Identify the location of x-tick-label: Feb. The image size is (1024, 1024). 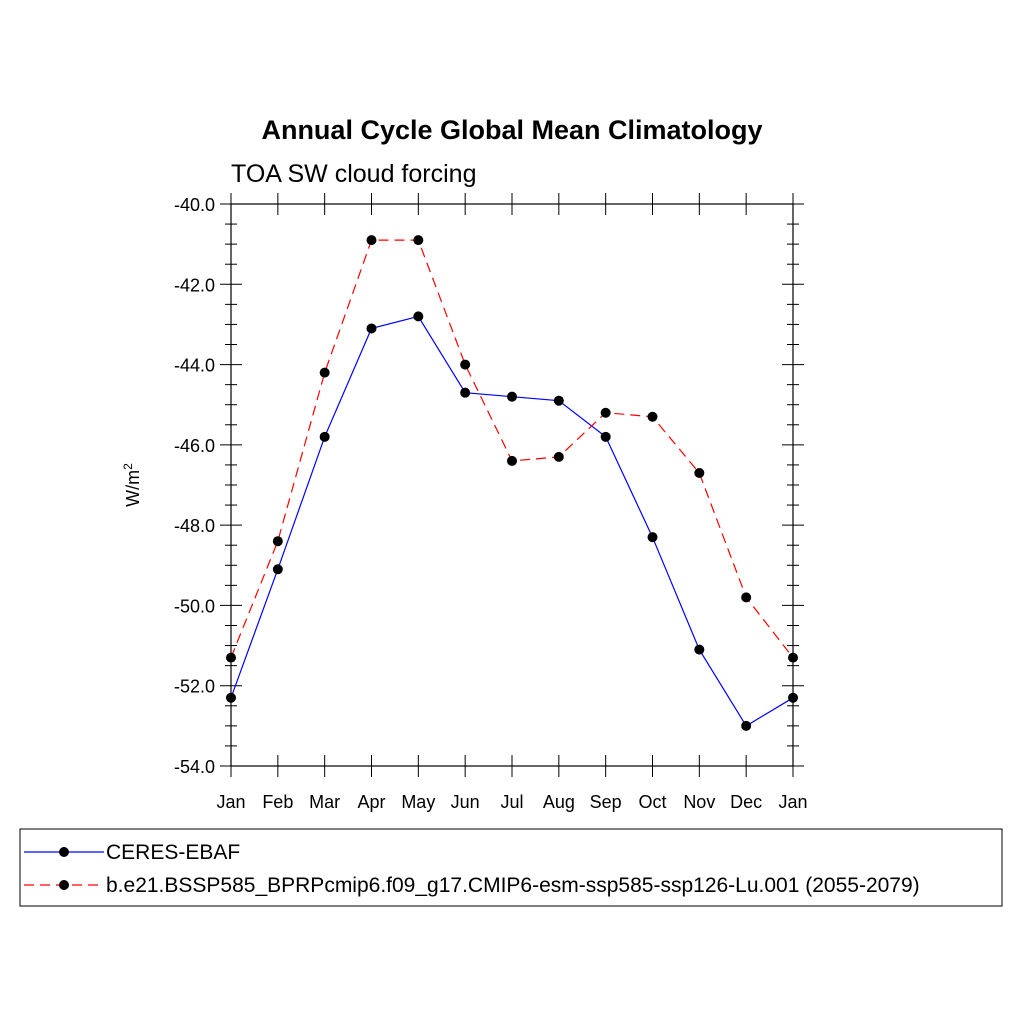
(277, 802).